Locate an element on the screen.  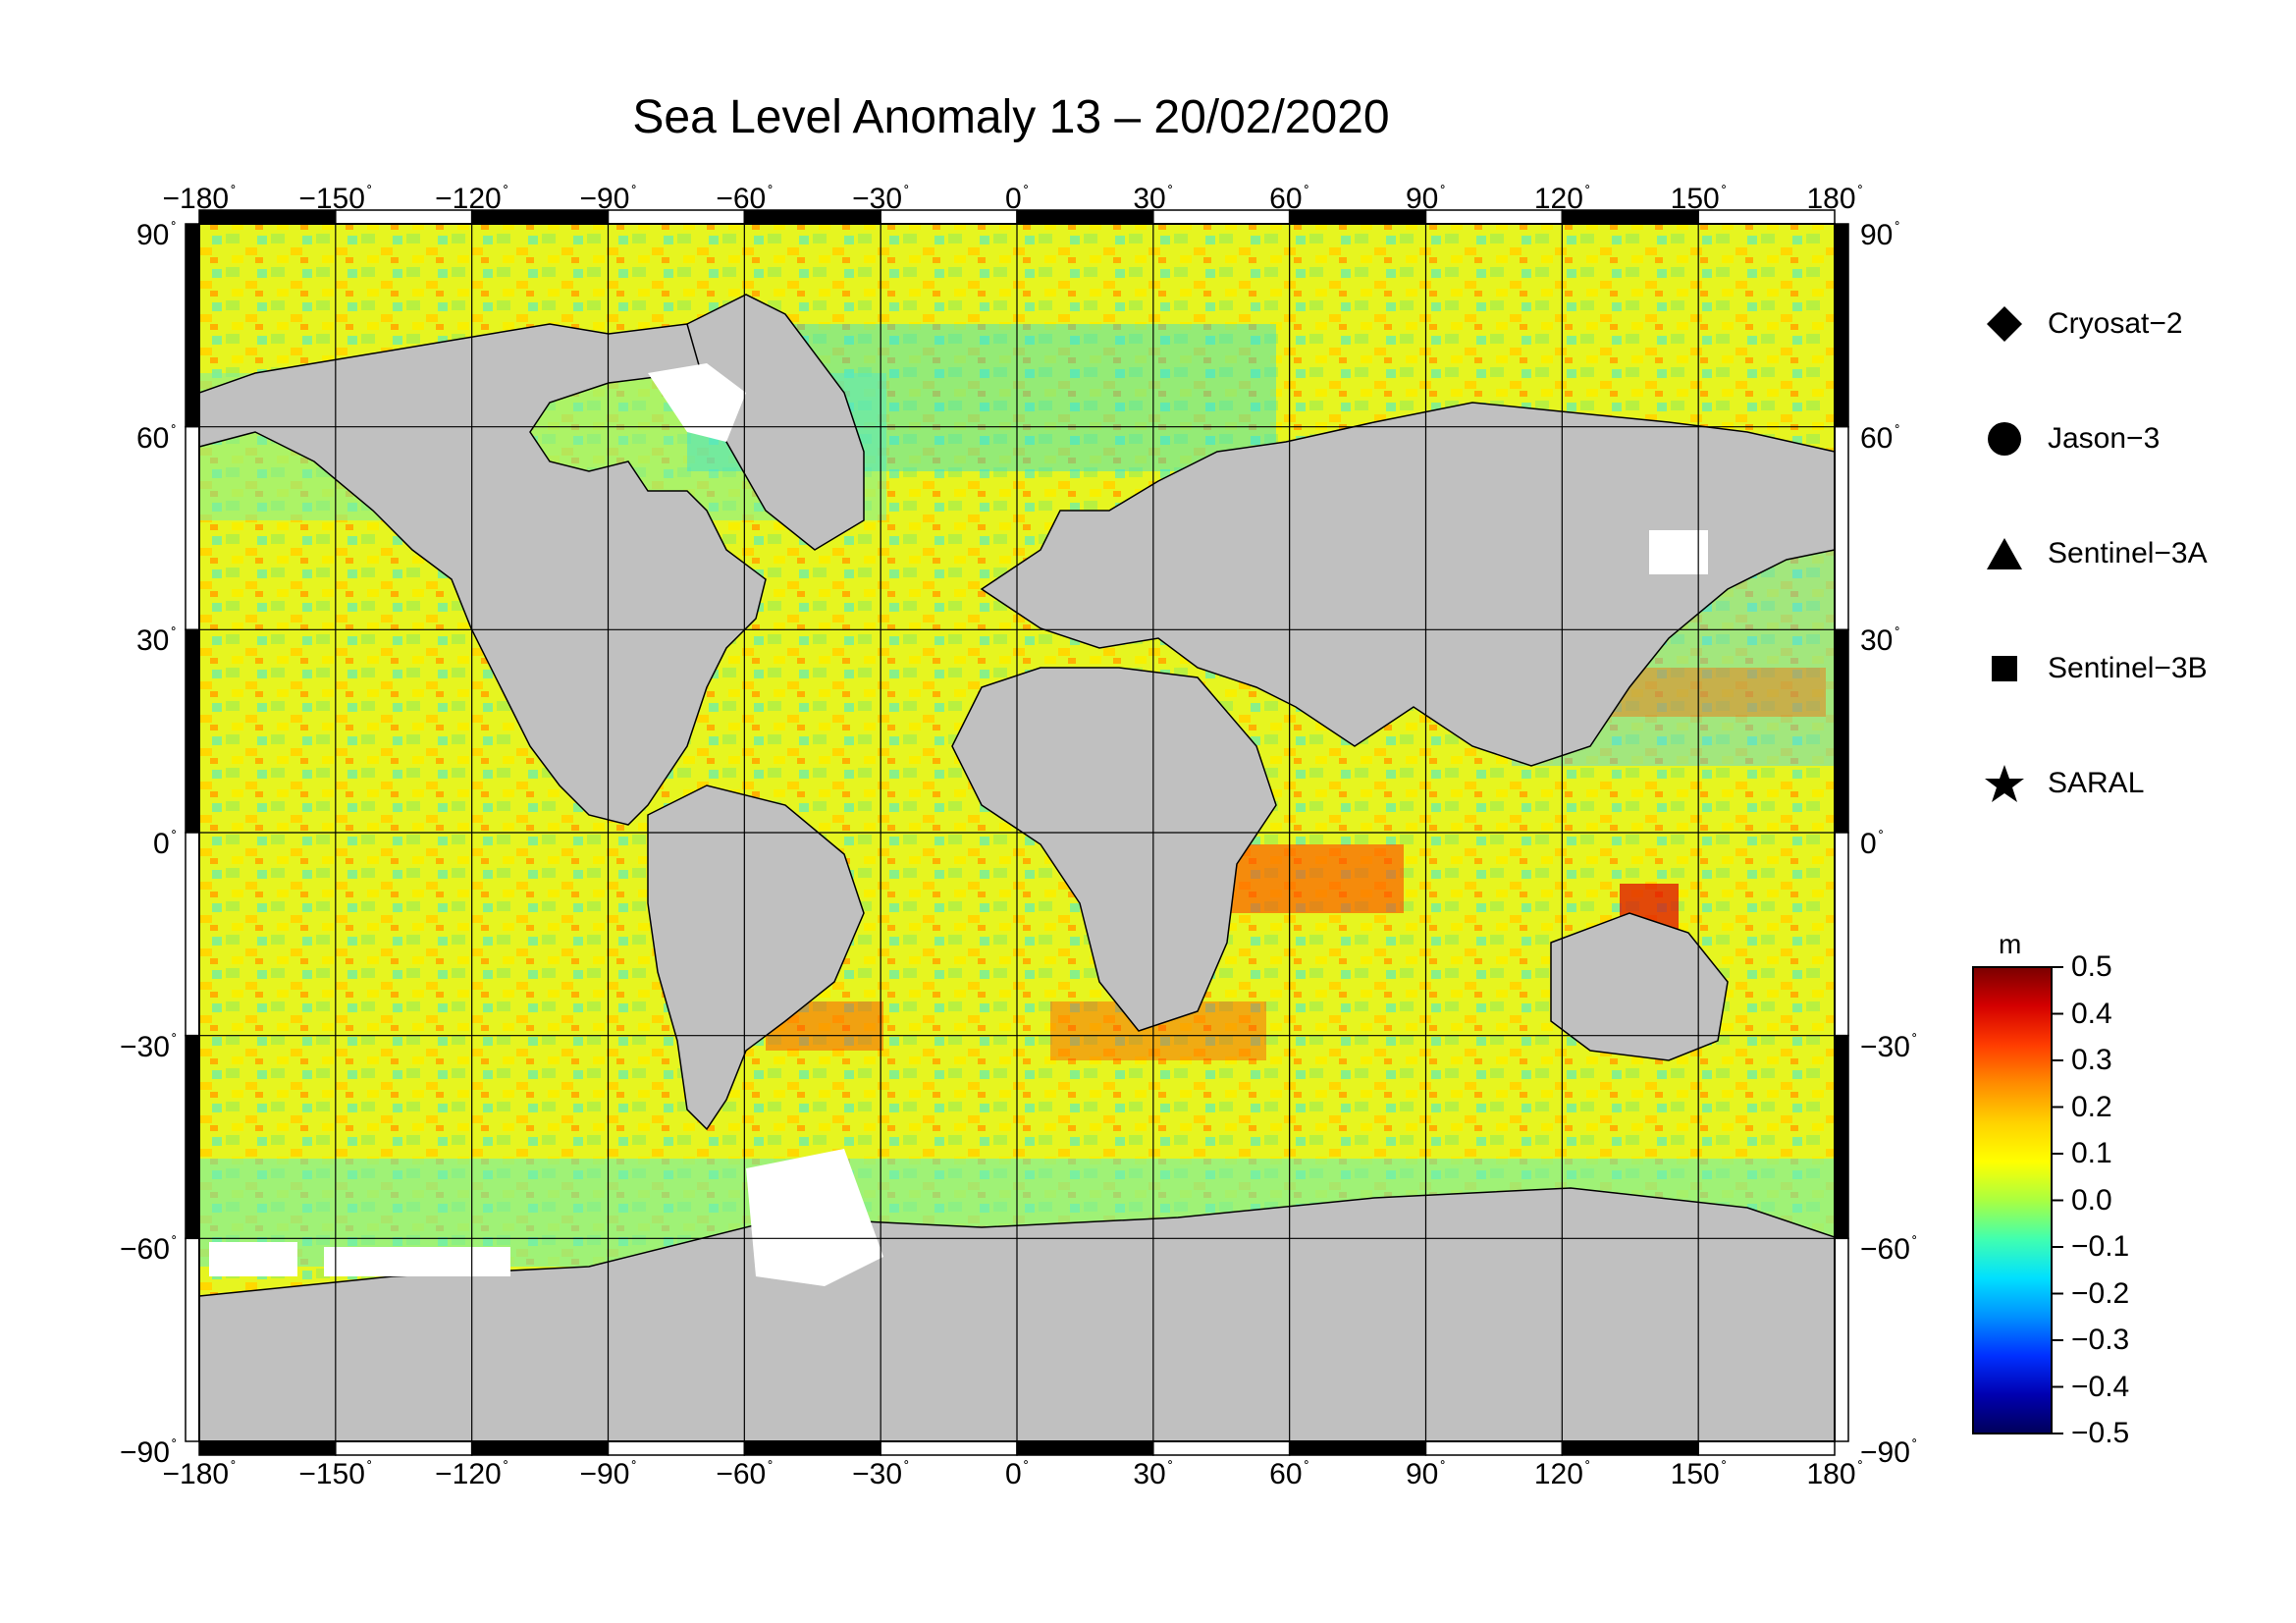
colorbar-unit: m is located at coordinates (2010, 944).